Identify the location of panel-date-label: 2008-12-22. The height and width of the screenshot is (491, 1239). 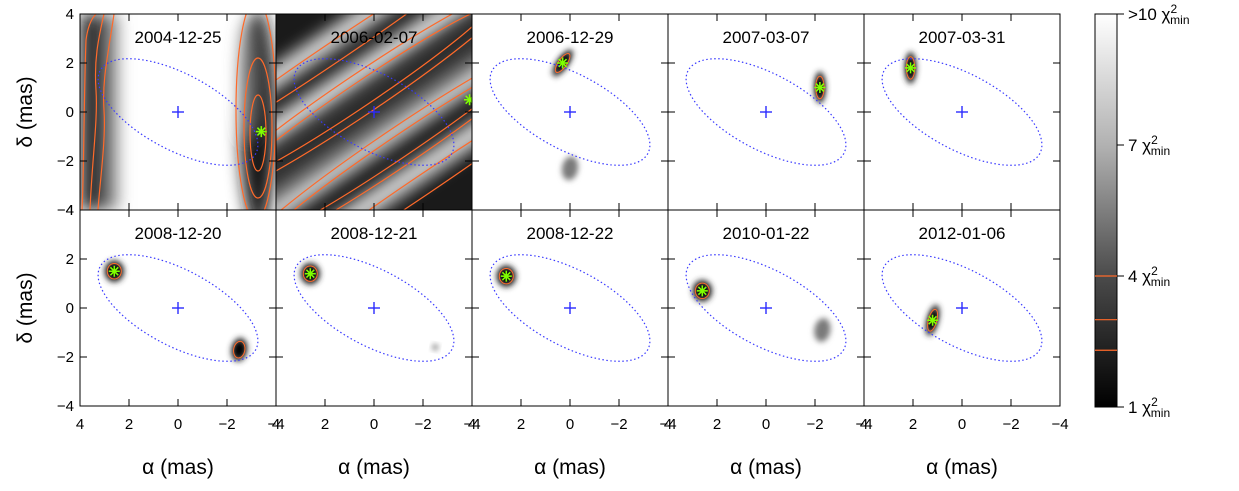
(570, 233).